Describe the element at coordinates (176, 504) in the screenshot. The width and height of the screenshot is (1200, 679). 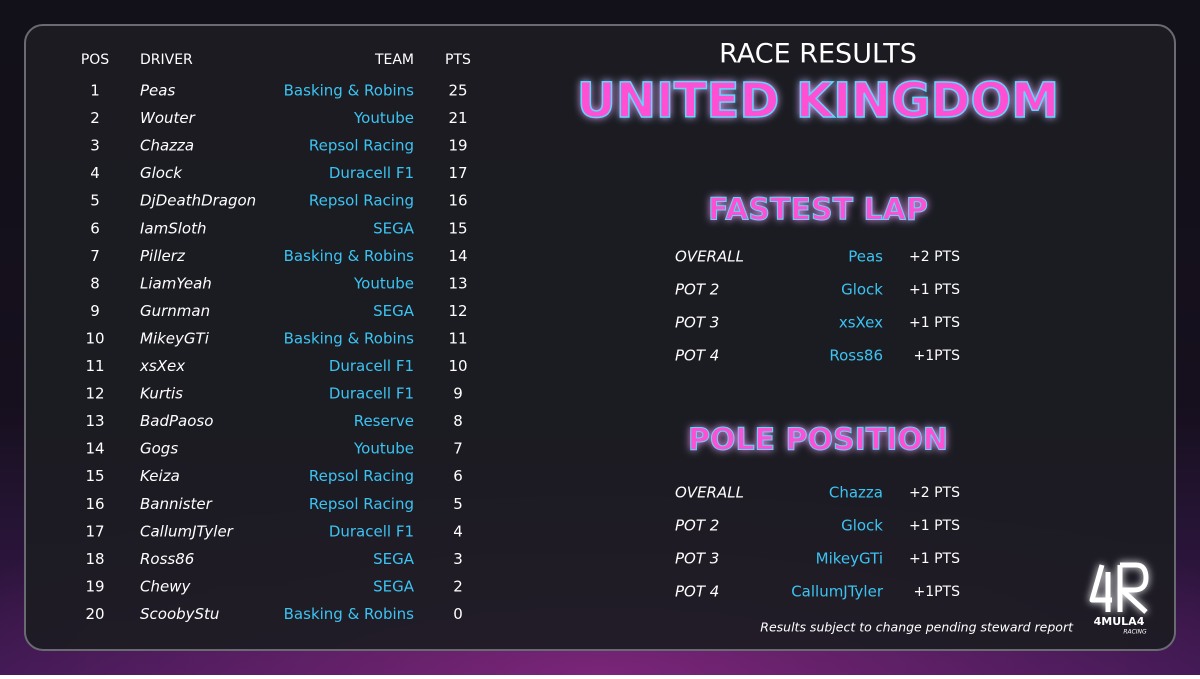
I see `table-cell: Bannister` at that location.